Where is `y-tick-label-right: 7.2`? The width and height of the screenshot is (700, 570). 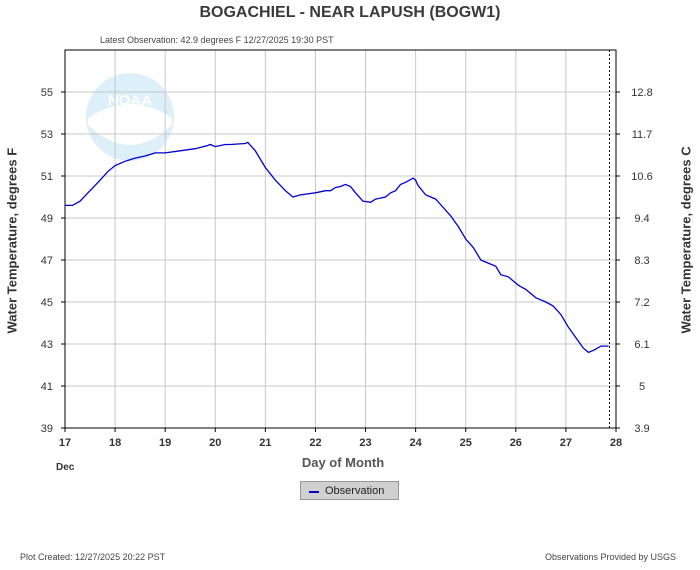
y-tick-label-right: 7.2 is located at coordinates (641, 303).